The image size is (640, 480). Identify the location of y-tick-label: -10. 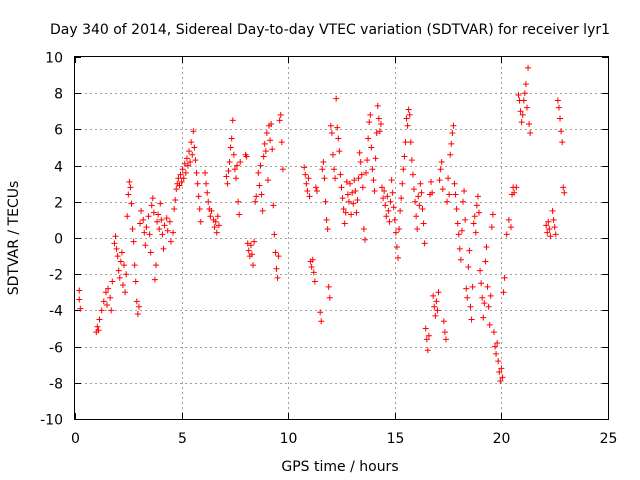
(51, 421).